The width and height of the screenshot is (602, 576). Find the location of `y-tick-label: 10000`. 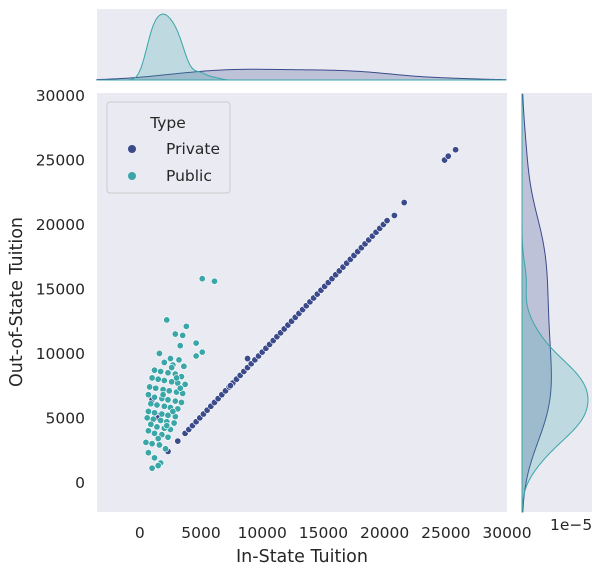

y-tick-label: 10000 is located at coordinates (60, 354).